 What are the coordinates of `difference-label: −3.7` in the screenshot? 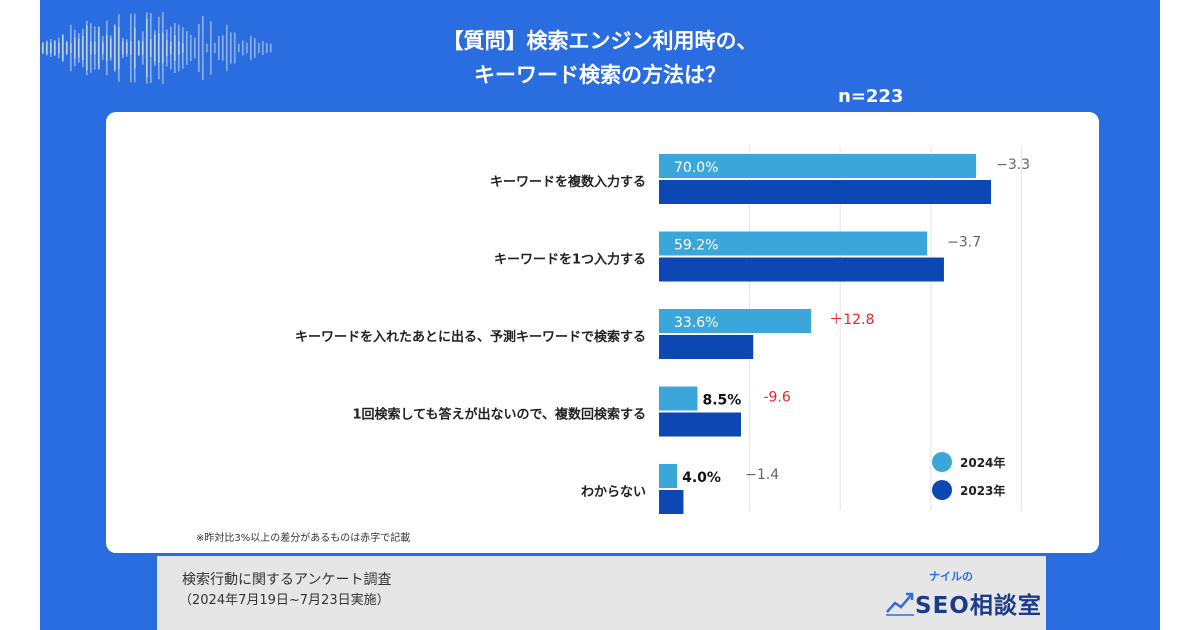 It's located at (964, 243).